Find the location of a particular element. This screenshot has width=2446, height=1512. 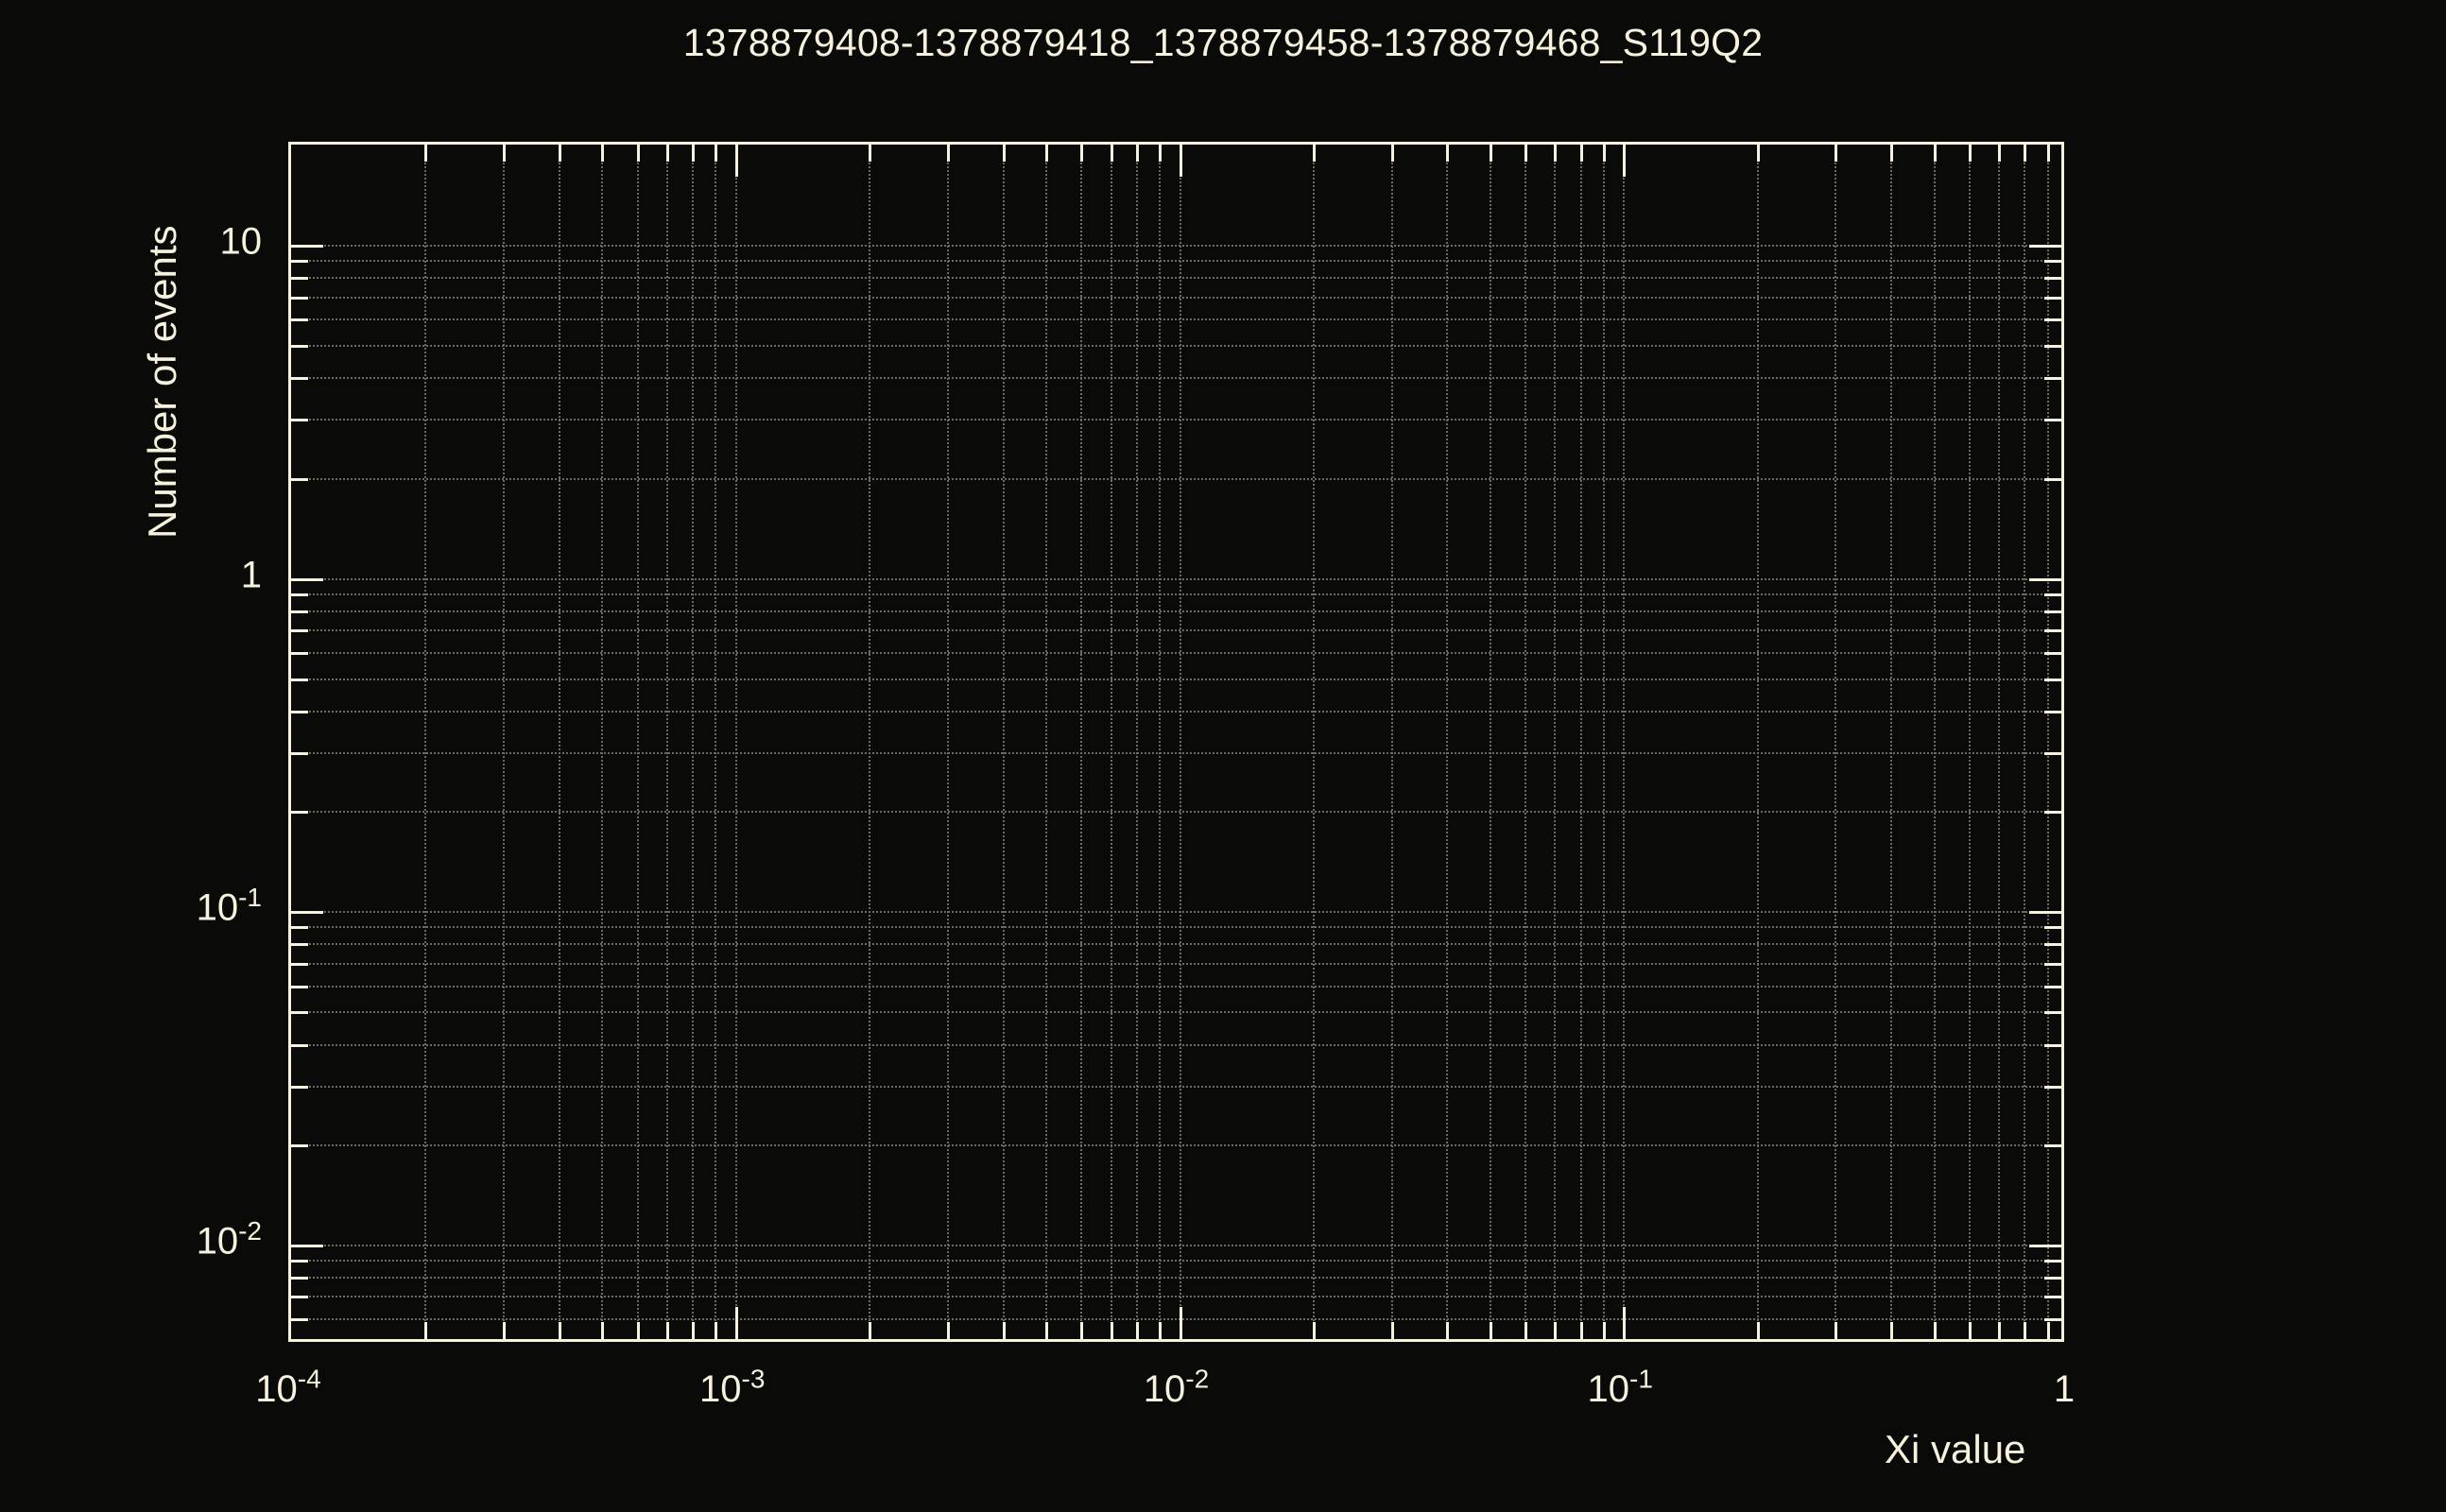

x-tick-label: 1 is located at coordinates (2064, 1389).